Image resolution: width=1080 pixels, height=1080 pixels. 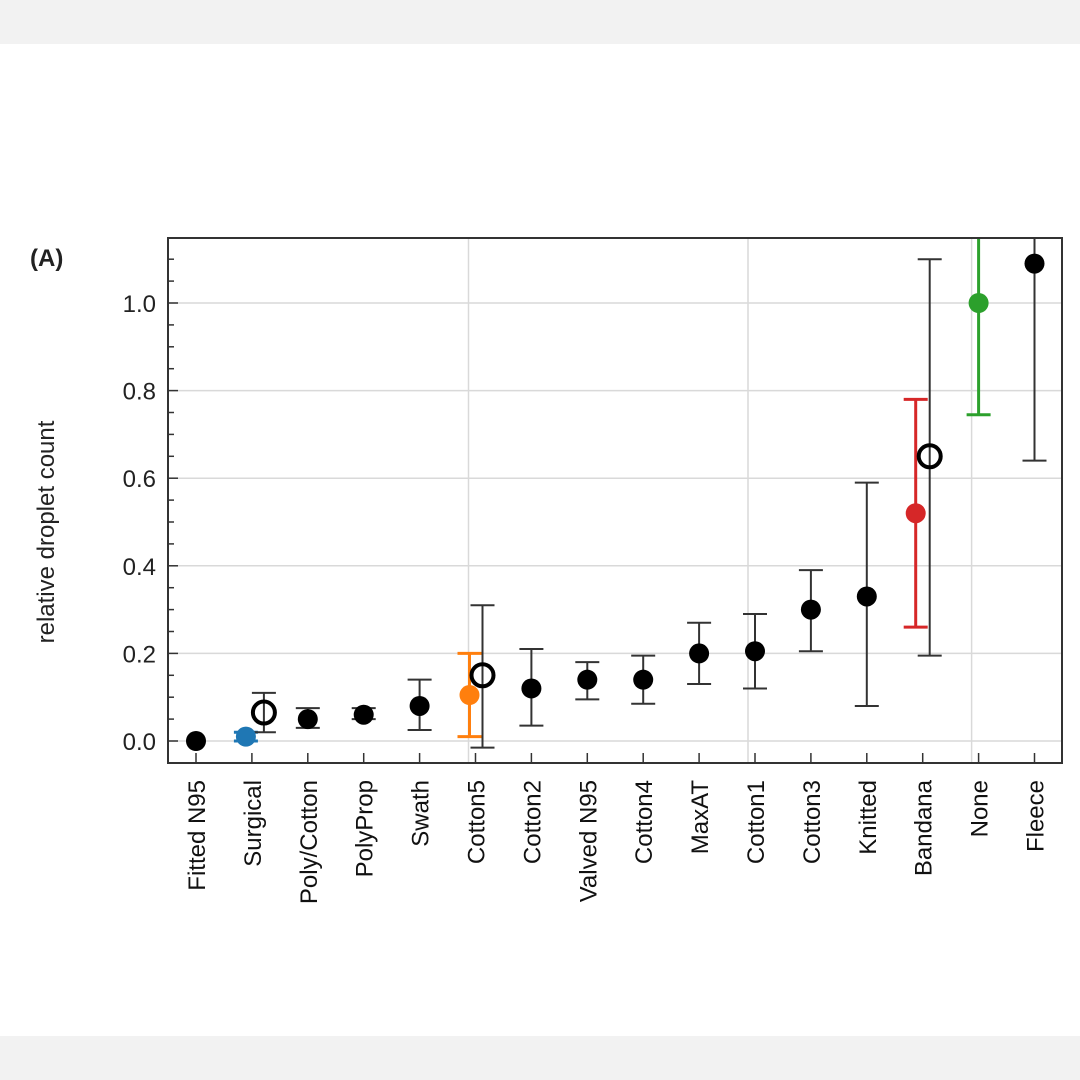 I want to click on x-tick-label: Knitted, so click(x=868, y=817).